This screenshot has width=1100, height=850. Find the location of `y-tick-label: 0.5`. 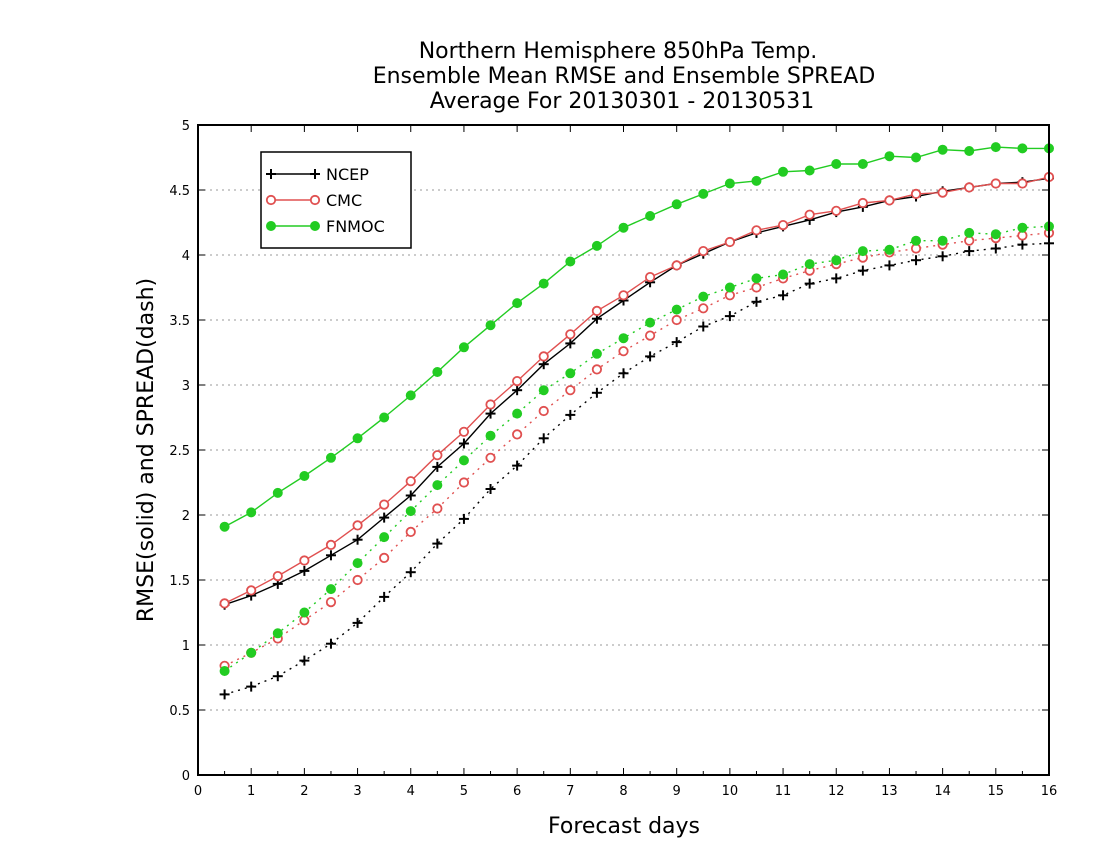

y-tick-label: 0.5 is located at coordinates (179, 711).